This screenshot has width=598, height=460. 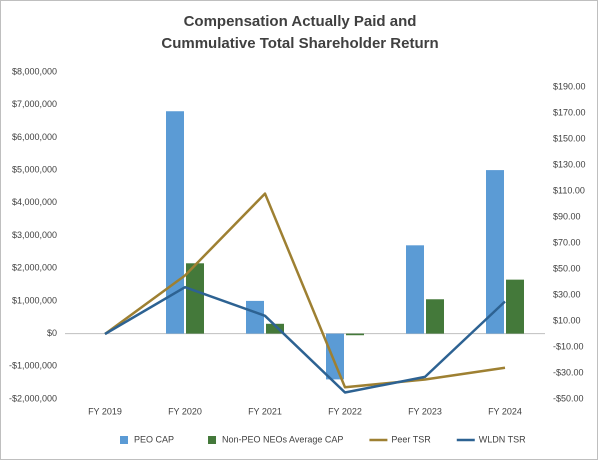 What do you see at coordinates (569, 190) in the screenshot?
I see `y2-tick-label: $110.00` at bounding box center [569, 190].